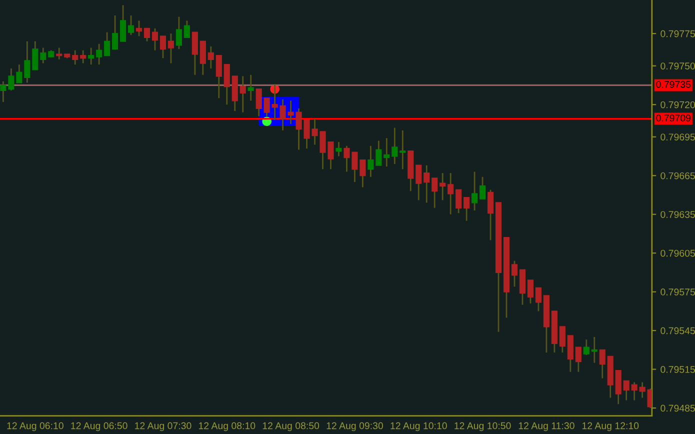 The width and height of the screenshot is (695, 434). Describe the element at coordinates (677, 369) in the screenshot. I see `y-tick-label: 0.79515` at that location.